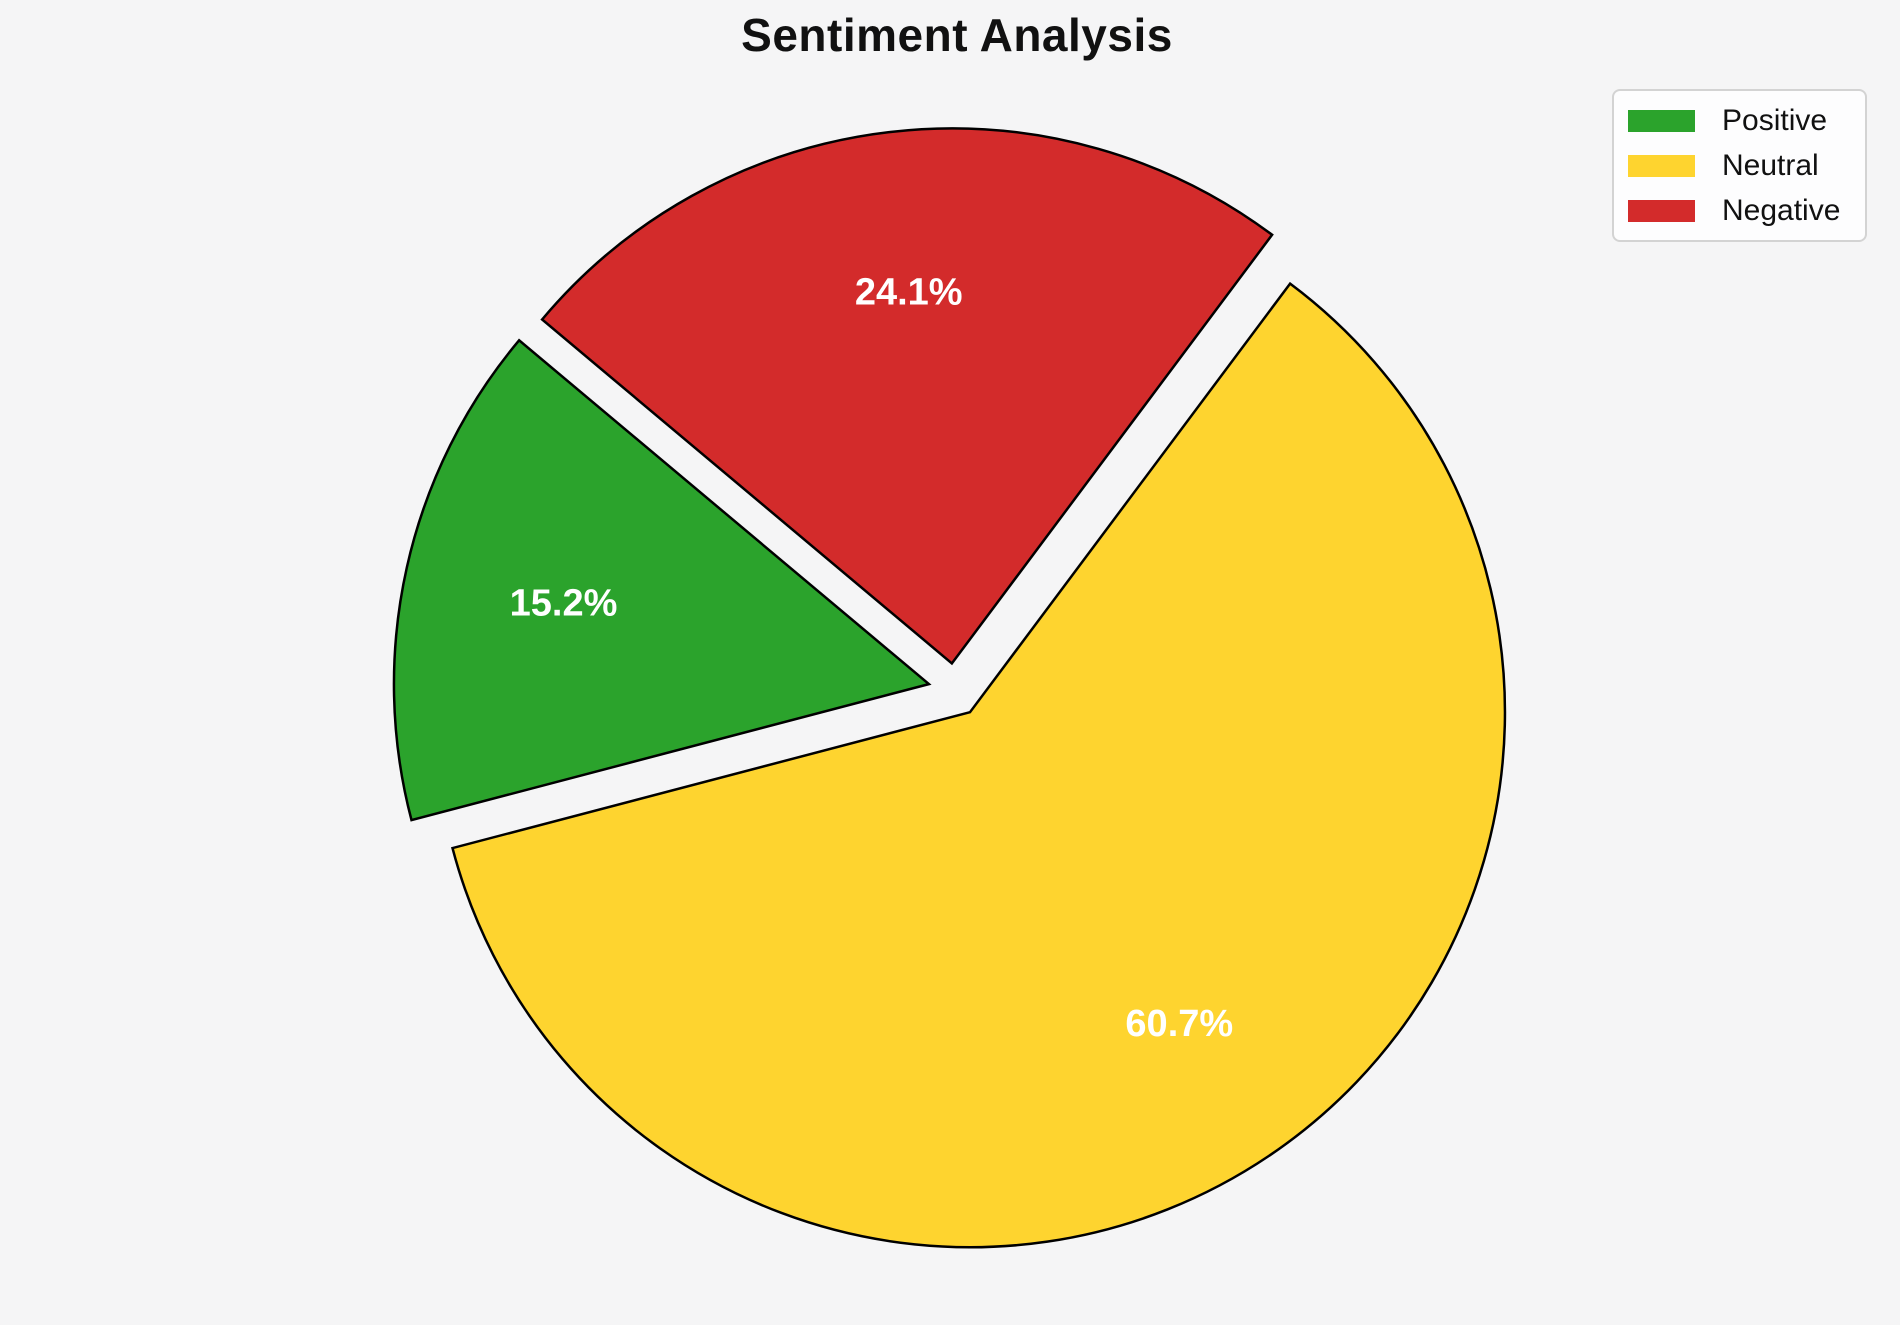 This screenshot has height=1325, width=1900. Describe the element at coordinates (662, 580) in the screenshot. I see `pie-slice-positive` at that location.